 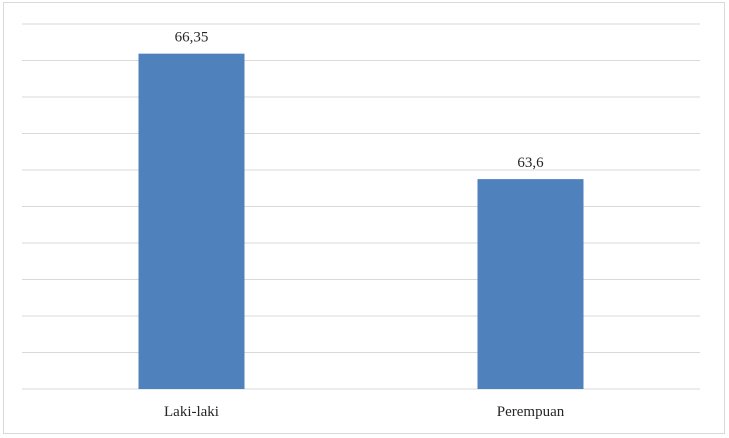 I want to click on bar-perempuan, so click(x=530, y=284).